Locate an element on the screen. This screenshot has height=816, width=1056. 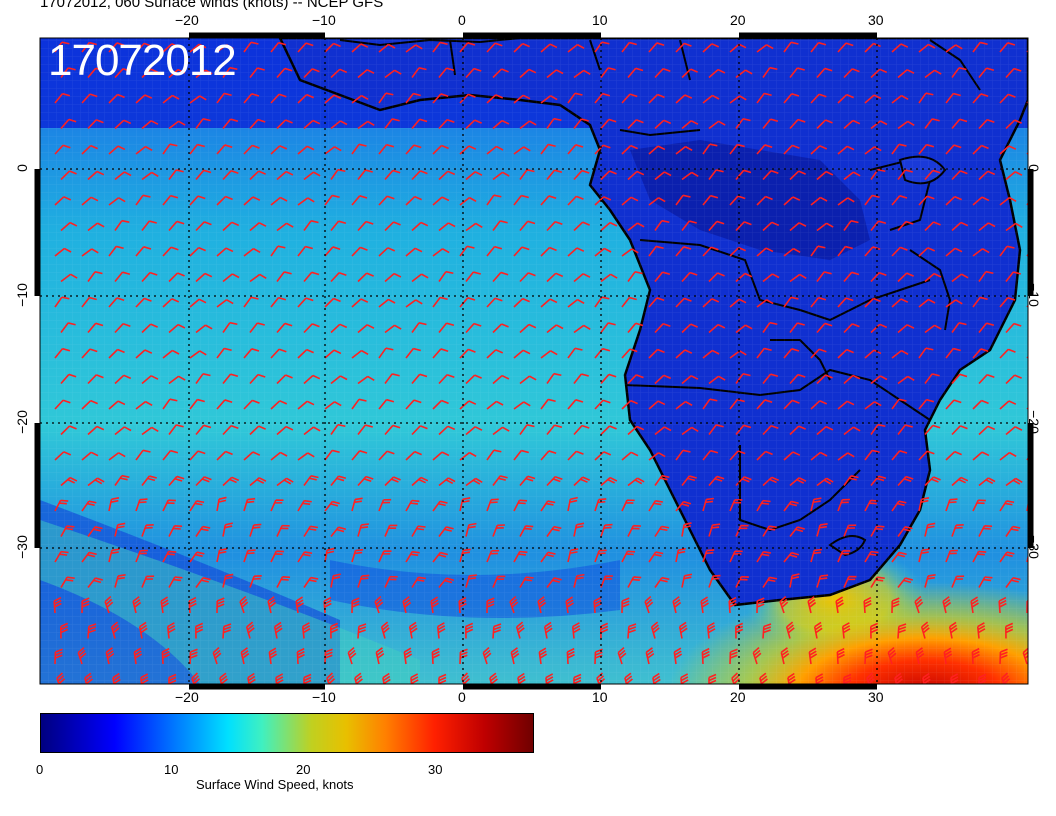
right-lat-label: 0 is located at coordinates (1033, 168).